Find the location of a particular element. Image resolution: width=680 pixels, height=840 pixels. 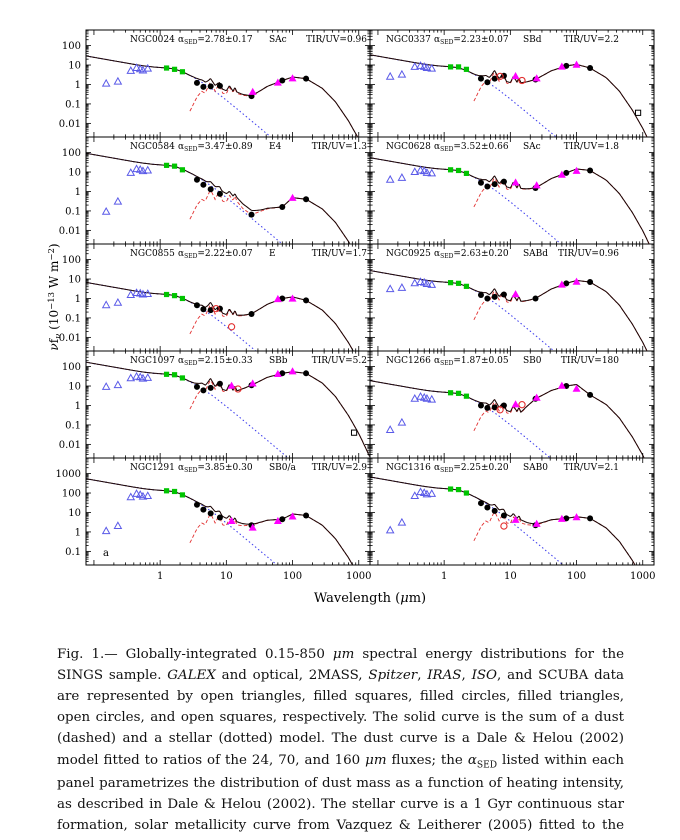

panel-tir-uv: TIR/UV=1.3 is located at coordinates (340, 147).